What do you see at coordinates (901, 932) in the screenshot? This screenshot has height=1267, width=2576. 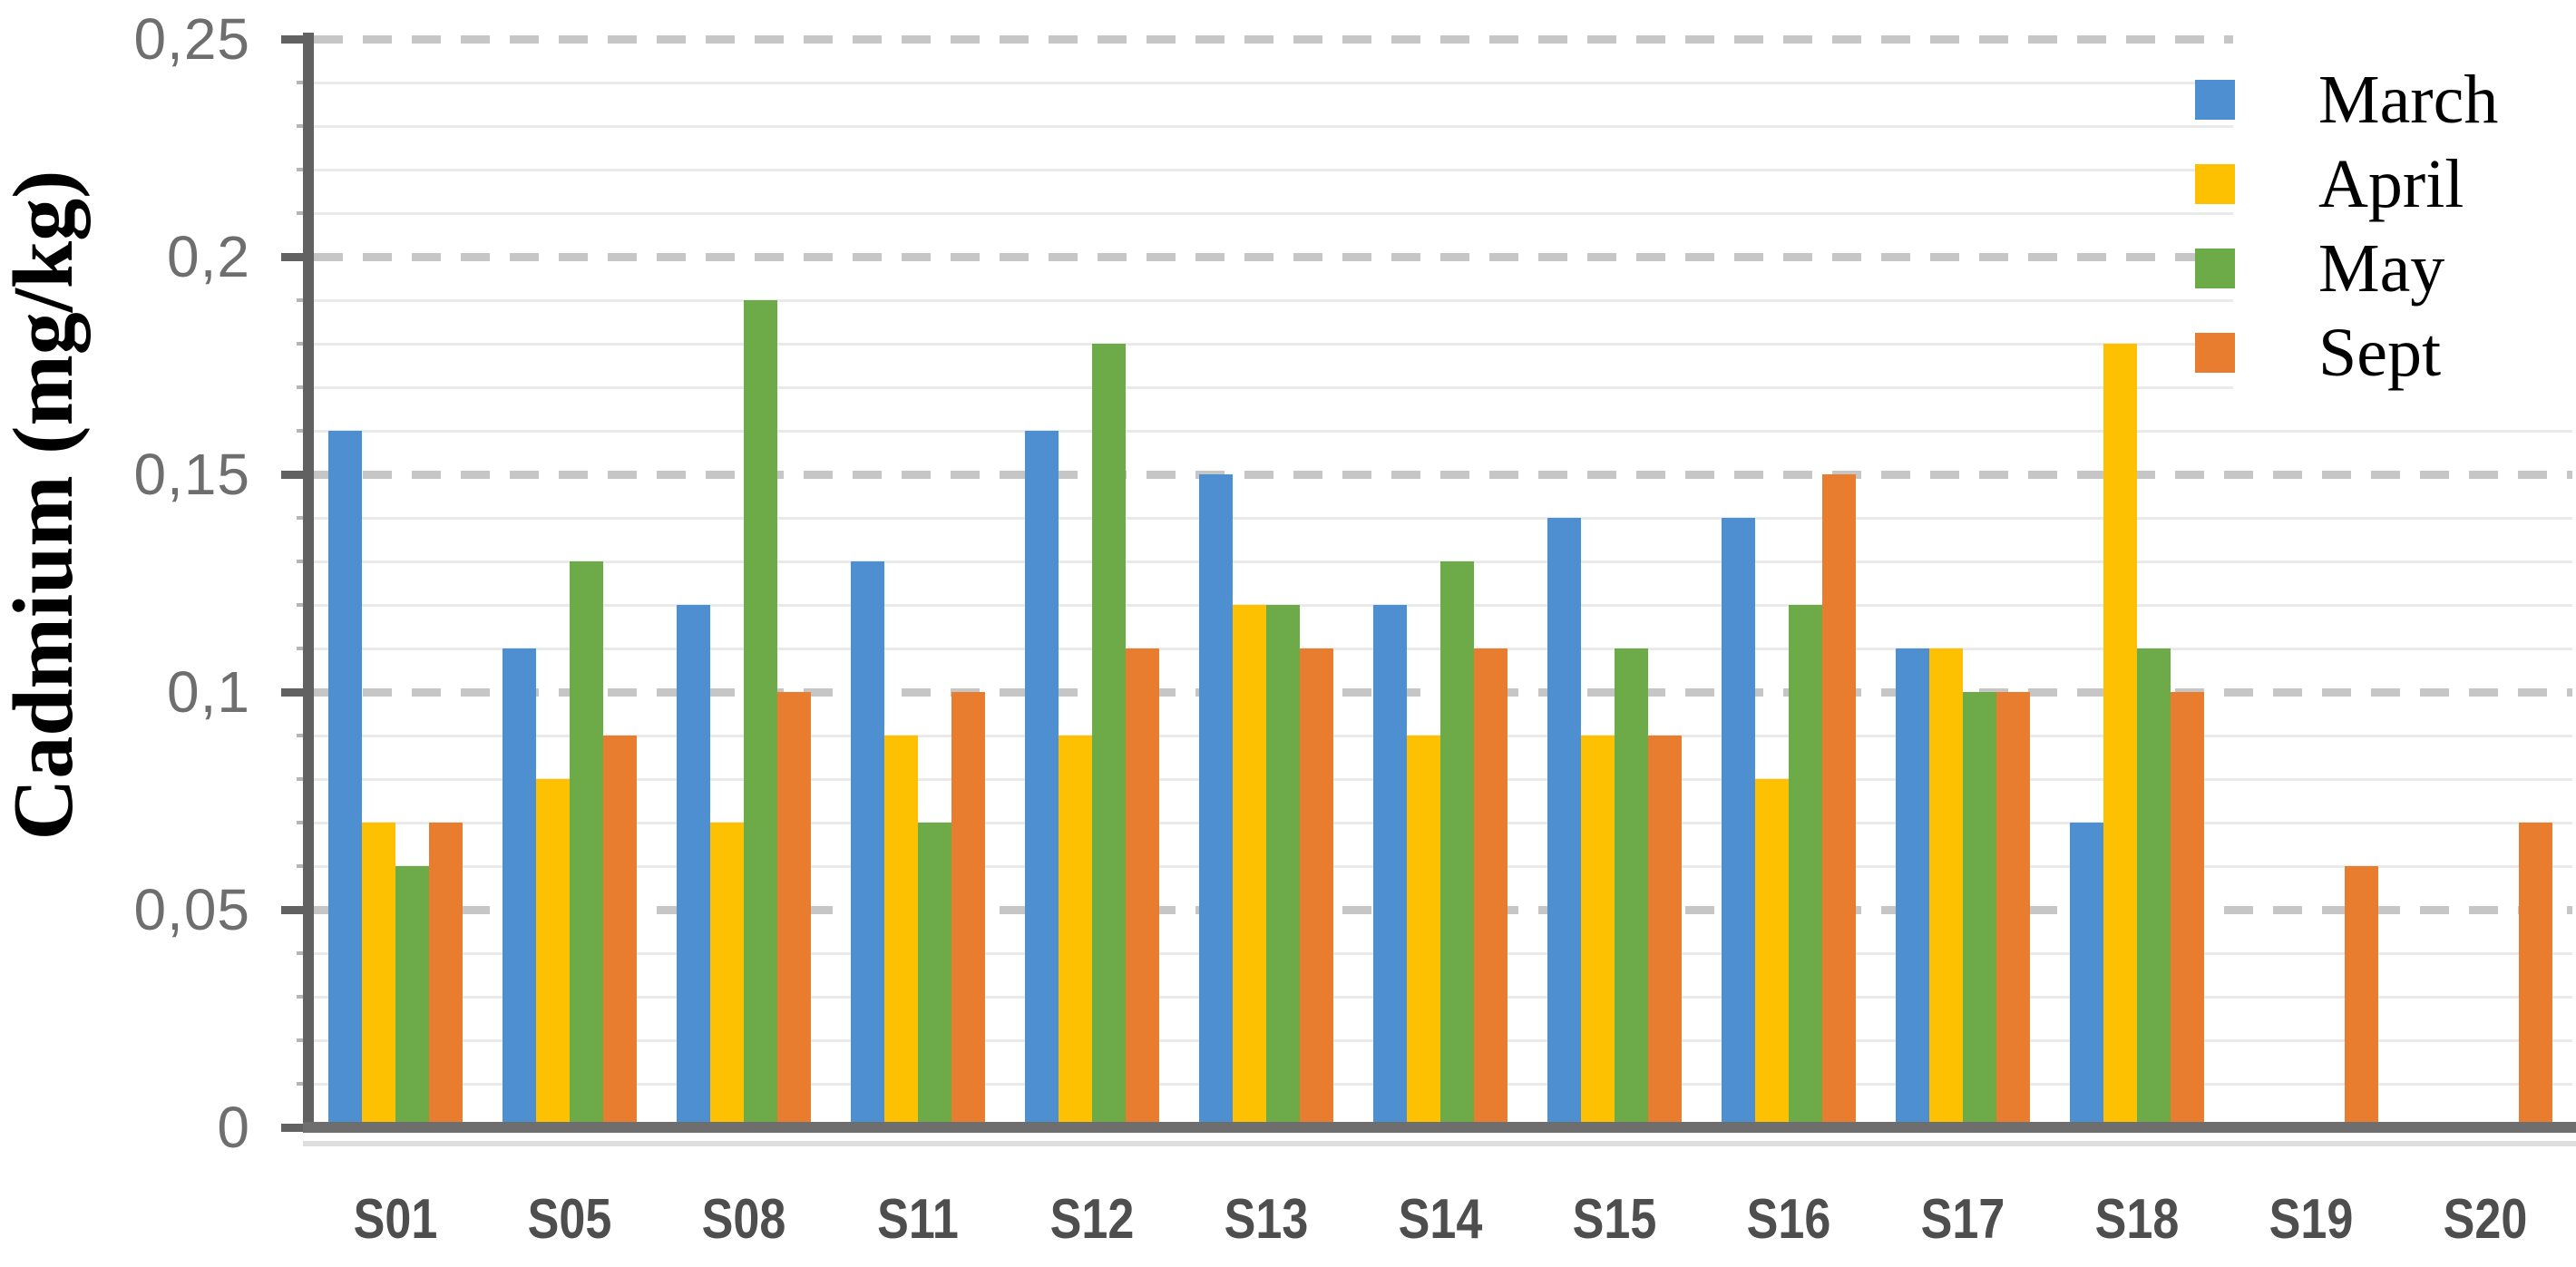 I see `bar-april-s11` at bounding box center [901, 932].